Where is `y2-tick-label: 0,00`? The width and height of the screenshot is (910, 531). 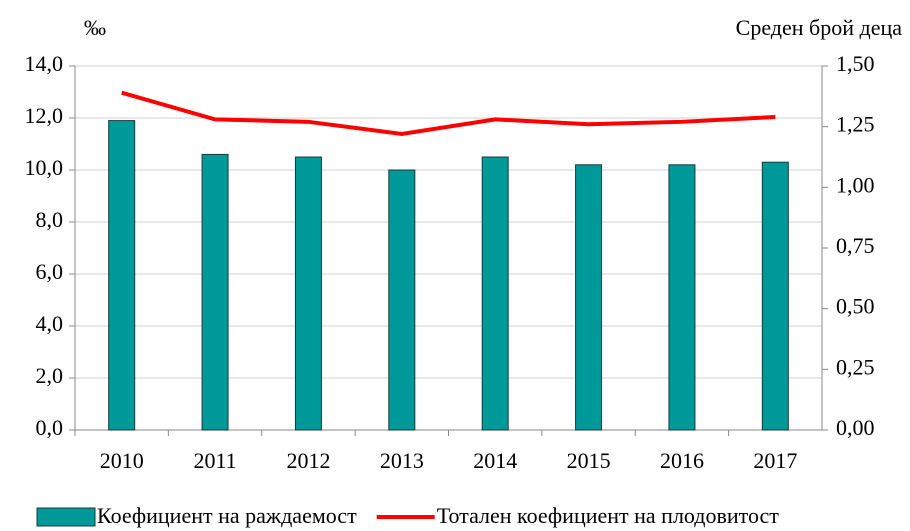 y2-tick-label: 0,00 is located at coordinates (855, 427).